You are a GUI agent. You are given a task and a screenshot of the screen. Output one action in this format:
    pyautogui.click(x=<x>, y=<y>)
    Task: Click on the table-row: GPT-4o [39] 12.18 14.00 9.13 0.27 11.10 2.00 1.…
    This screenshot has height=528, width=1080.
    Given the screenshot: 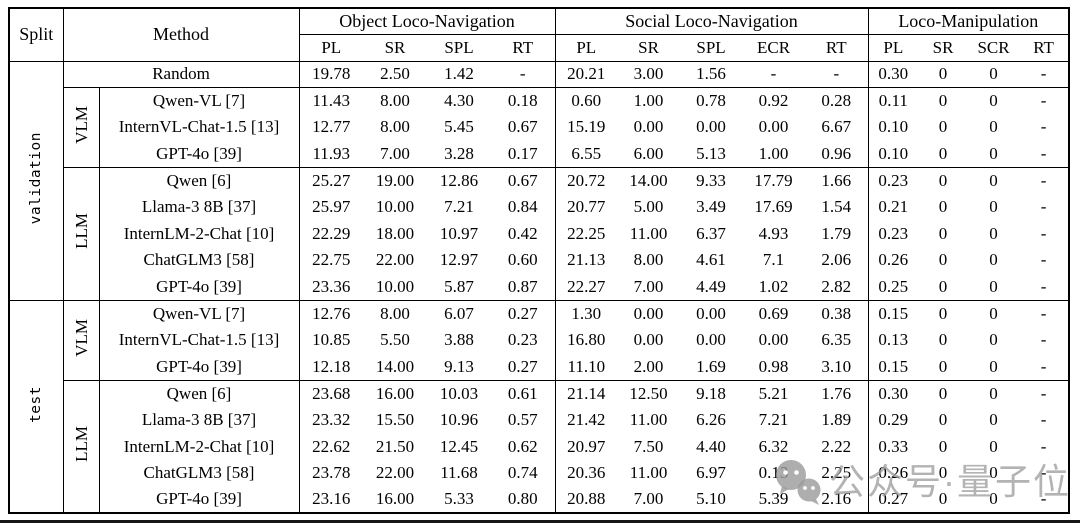 What is the action you would take?
    pyautogui.click(x=539, y=367)
    